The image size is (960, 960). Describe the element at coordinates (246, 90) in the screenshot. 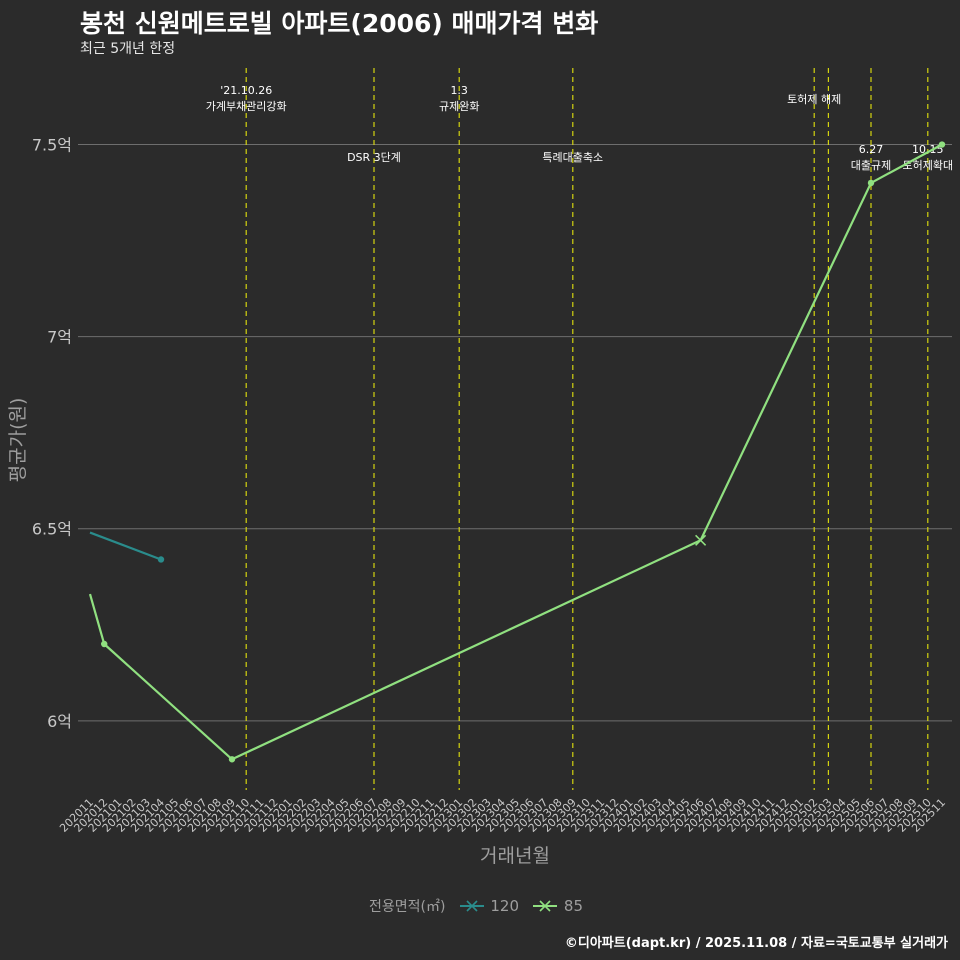

I see `policy-annotation: '21.10.26` at that location.